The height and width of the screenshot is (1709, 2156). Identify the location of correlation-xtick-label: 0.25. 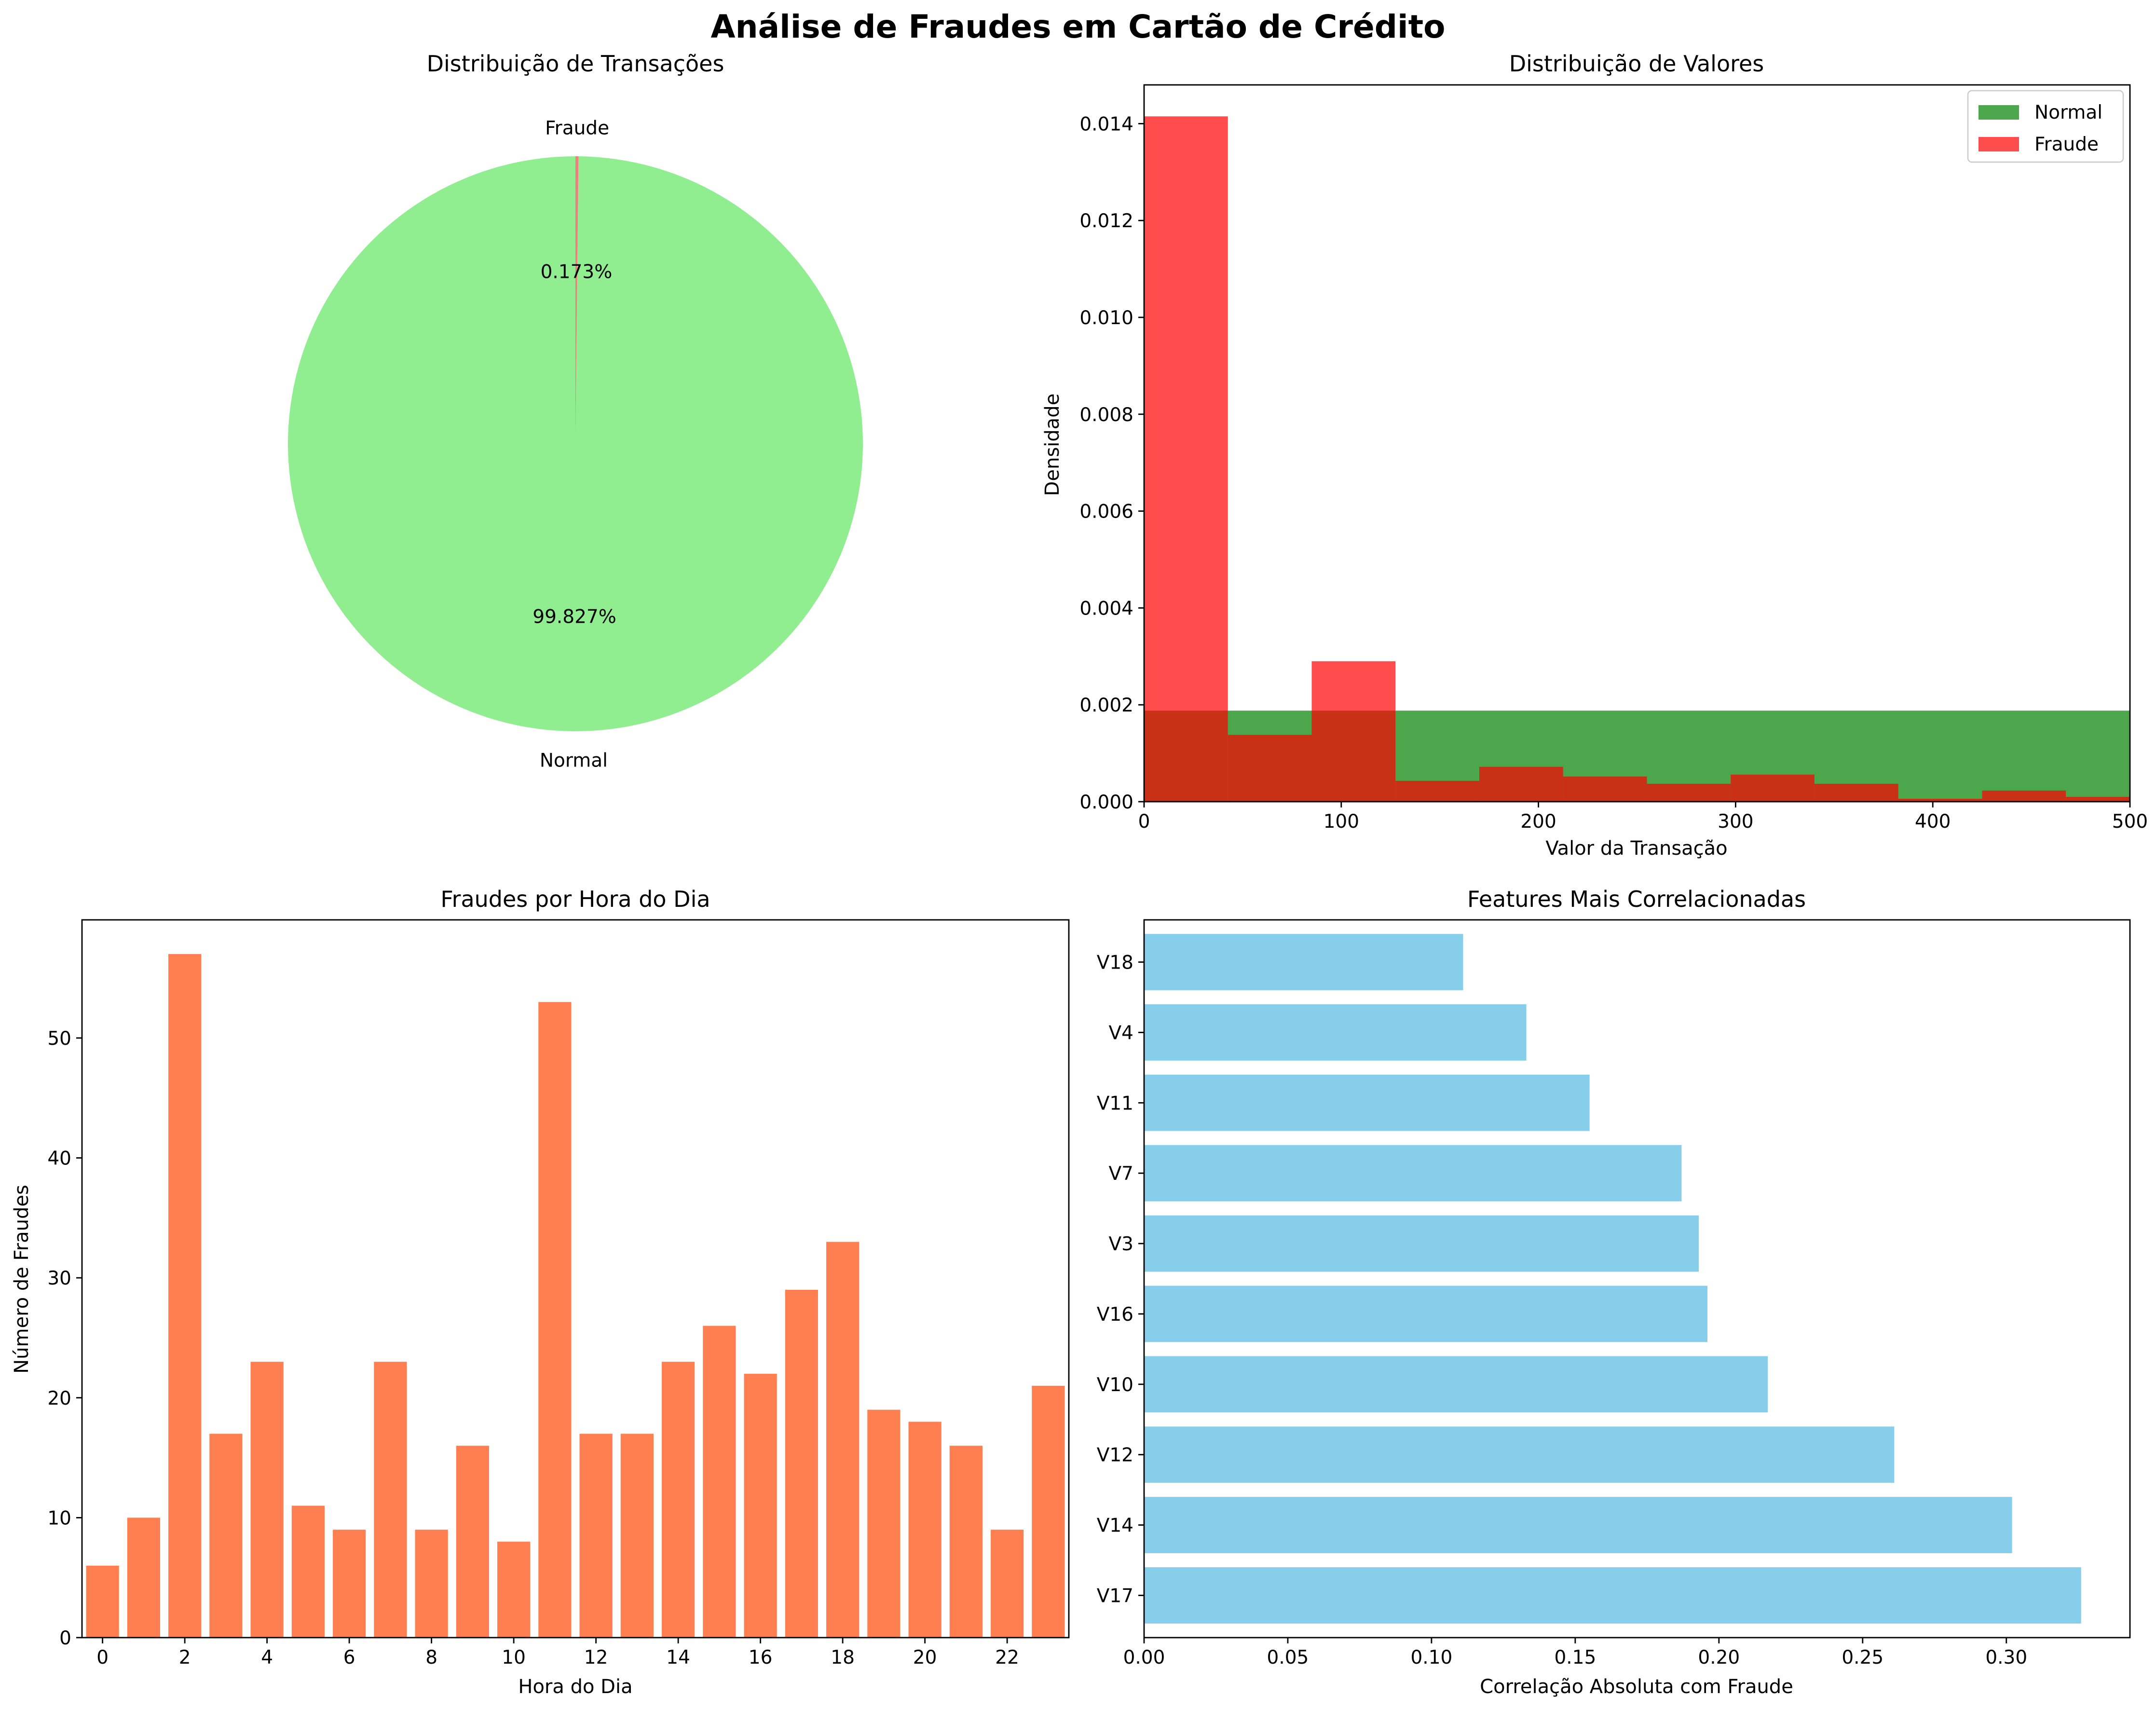
(1862, 1657).